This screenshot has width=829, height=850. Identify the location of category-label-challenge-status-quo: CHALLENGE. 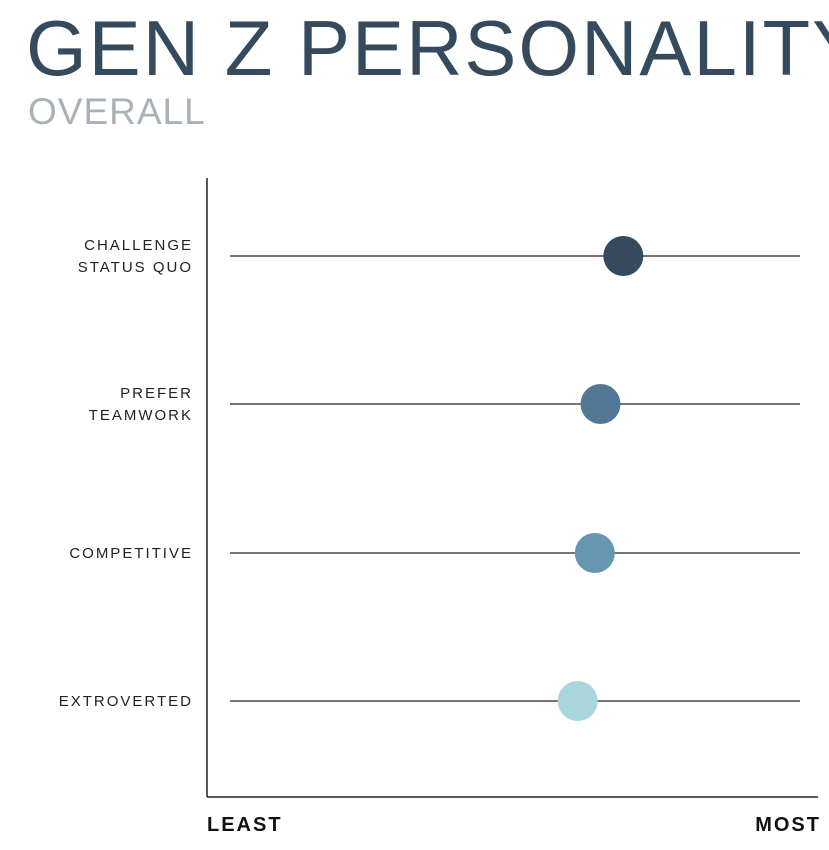
(138, 245).